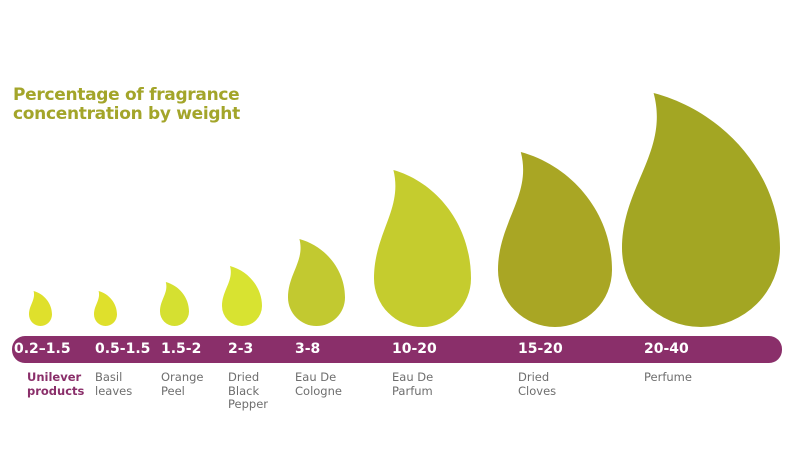 This screenshot has height=450, width=800. What do you see at coordinates (540, 349) in the screenshot?
I see `range-label: 15-20` at bounding box center [540, 349].